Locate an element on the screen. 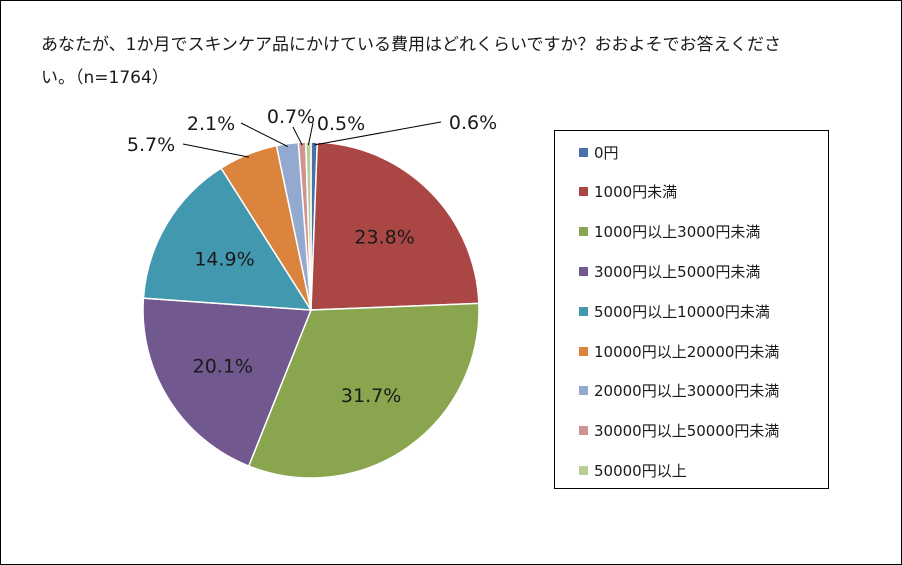 The height and width of the screenshot is (565, 902). legend-label: 10000円以上20000円未満 is located at coordinates (687, 351).